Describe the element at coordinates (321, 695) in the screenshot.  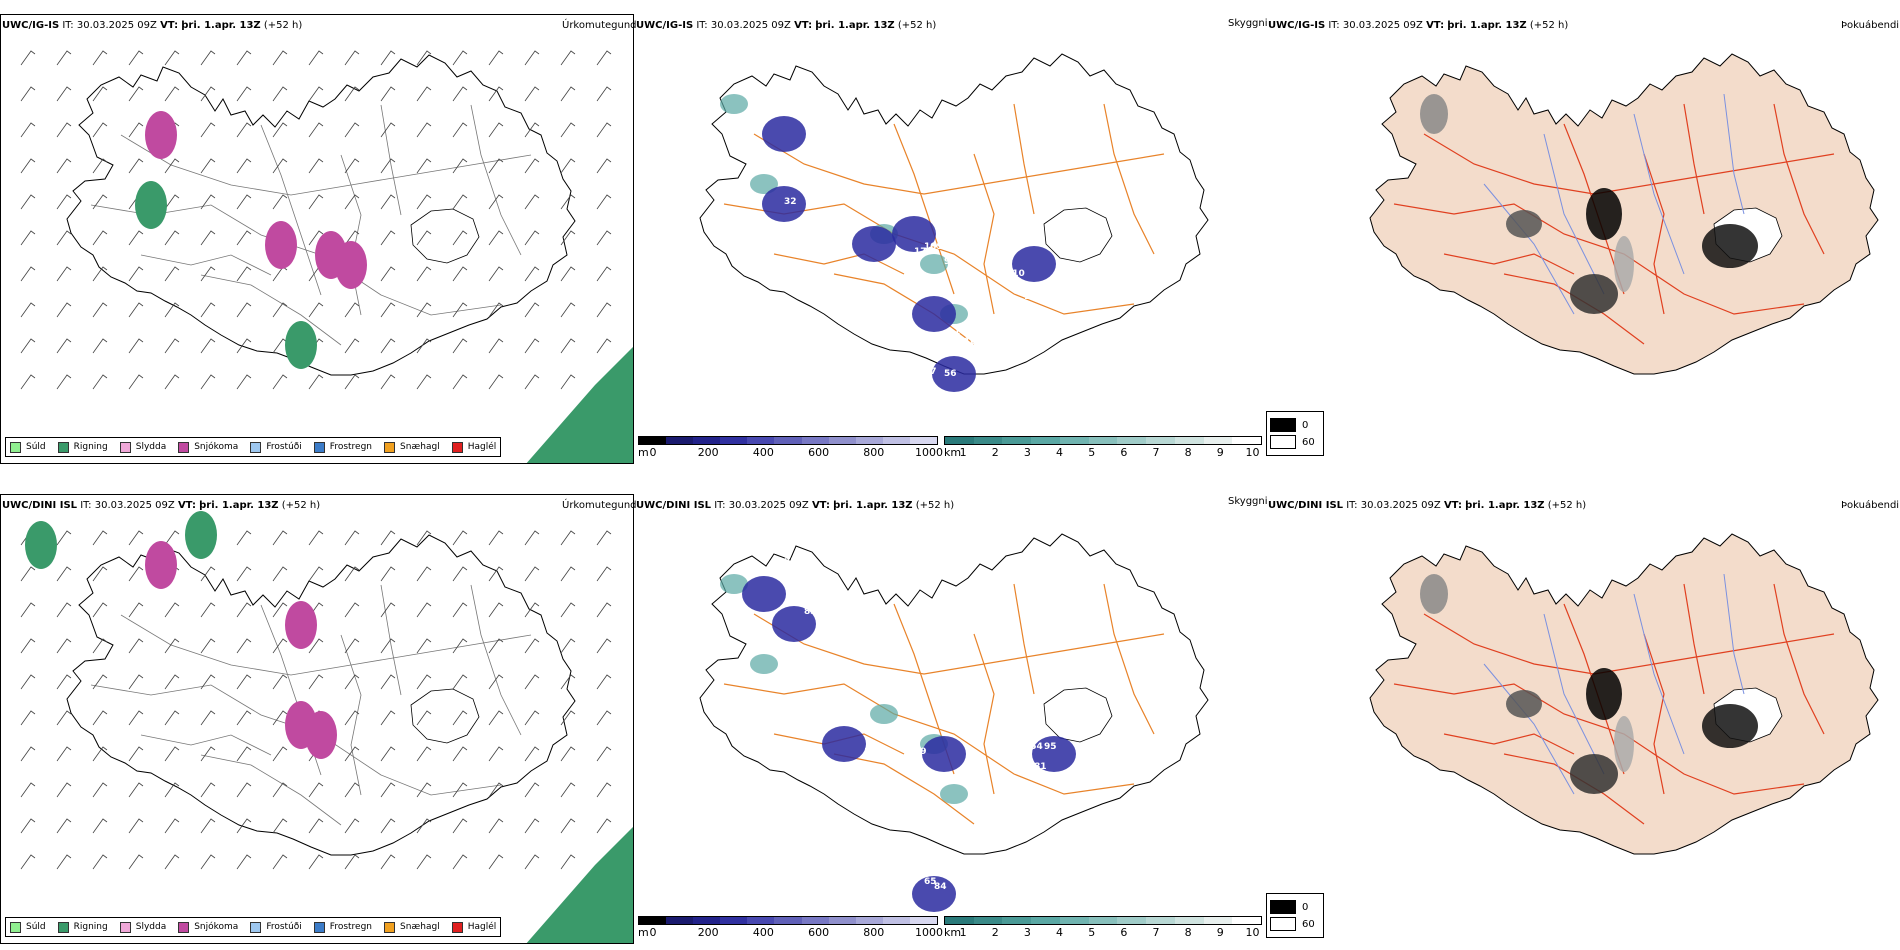
I see `iceland-map` at that location.